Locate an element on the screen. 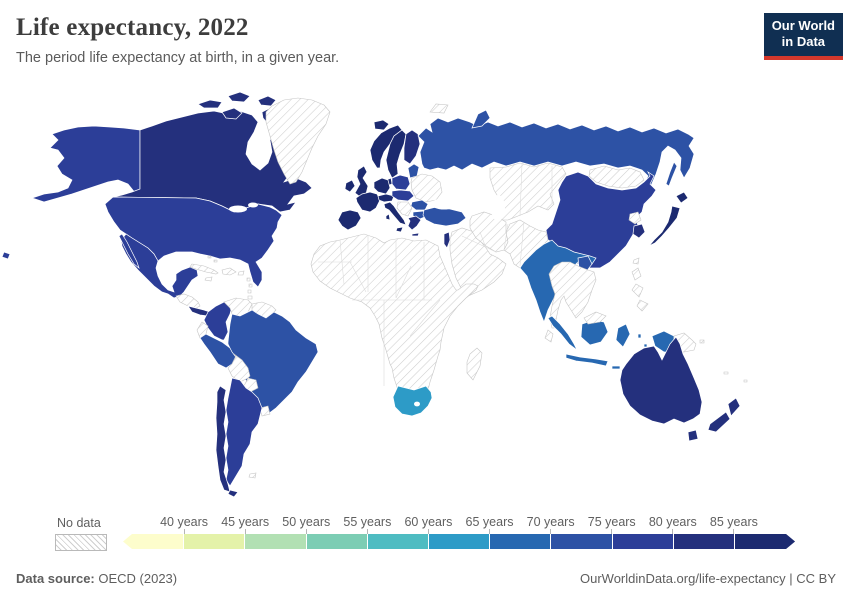  country-australia is located at coordinates (661, 380).